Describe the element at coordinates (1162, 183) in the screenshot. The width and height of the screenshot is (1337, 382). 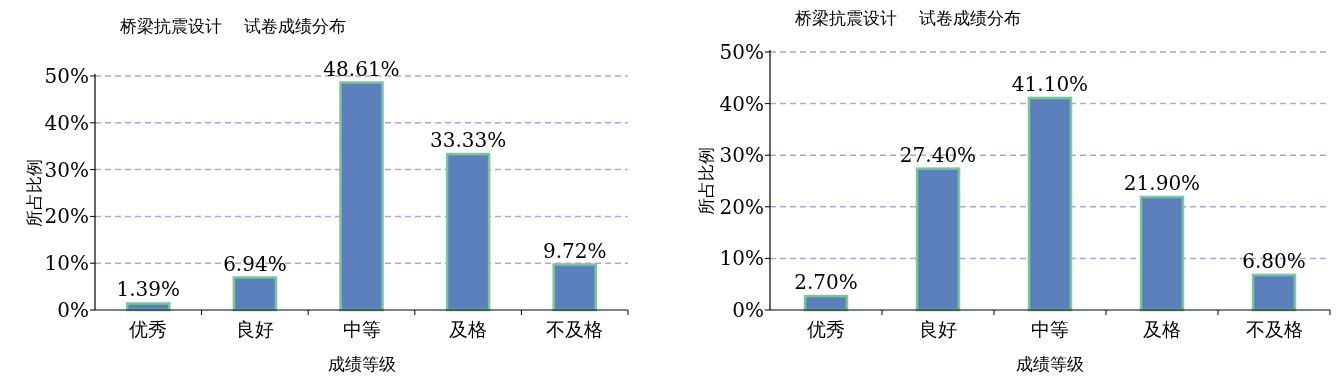
I see `data-label: 21.90%` at that location.